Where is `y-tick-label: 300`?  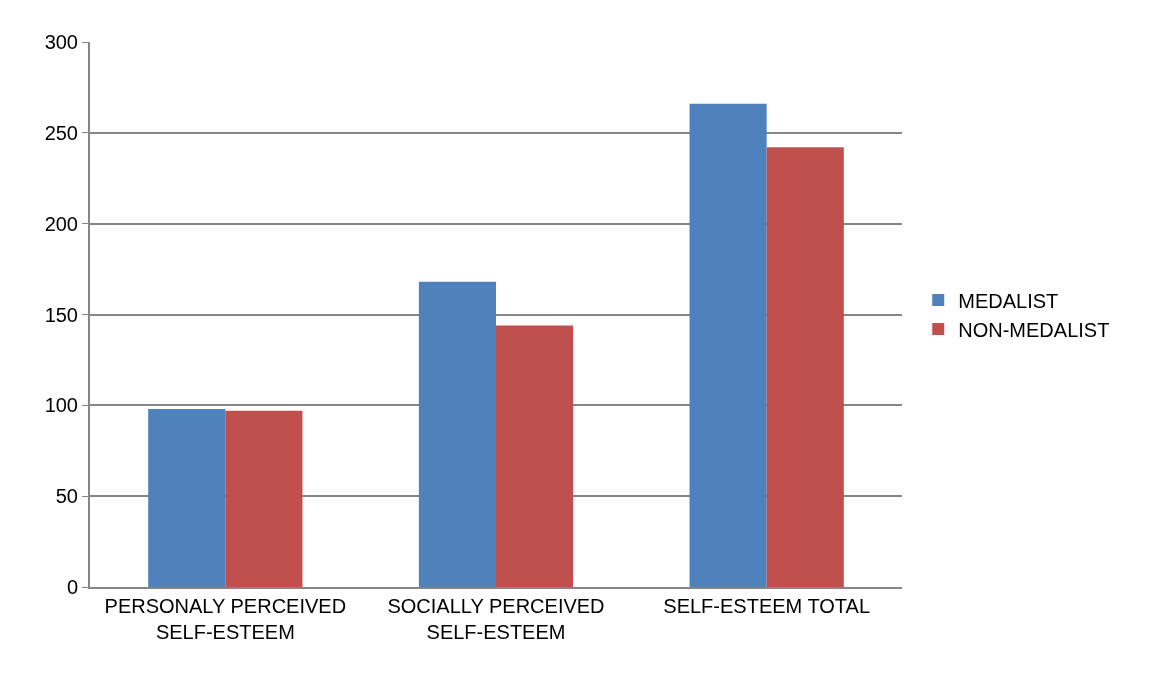 y-tick-label: 300 is located at coordinates (61, 42).